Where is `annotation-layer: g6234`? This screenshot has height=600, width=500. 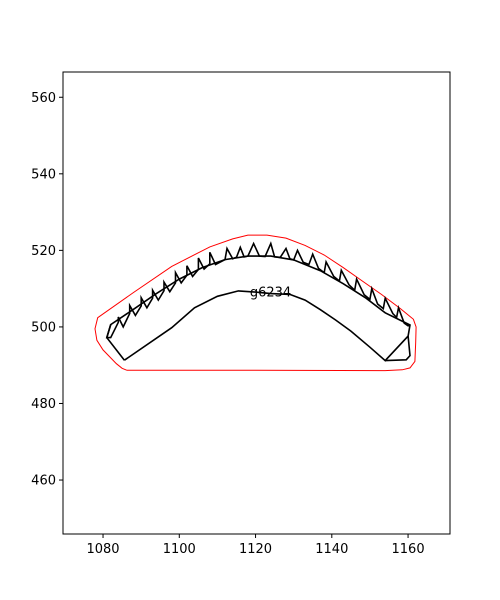 annotation-layer: g6234 is located at coordinates (270, 293).